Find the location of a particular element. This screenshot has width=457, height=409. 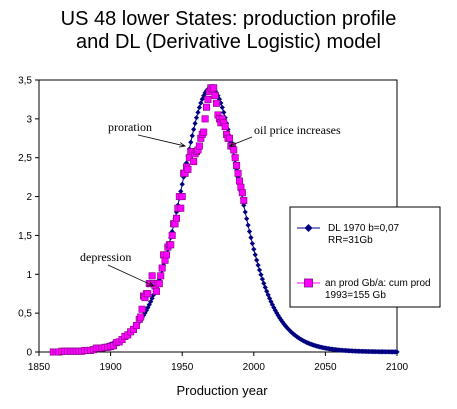

annotation-label: depression is located at coordinates (105, 257).